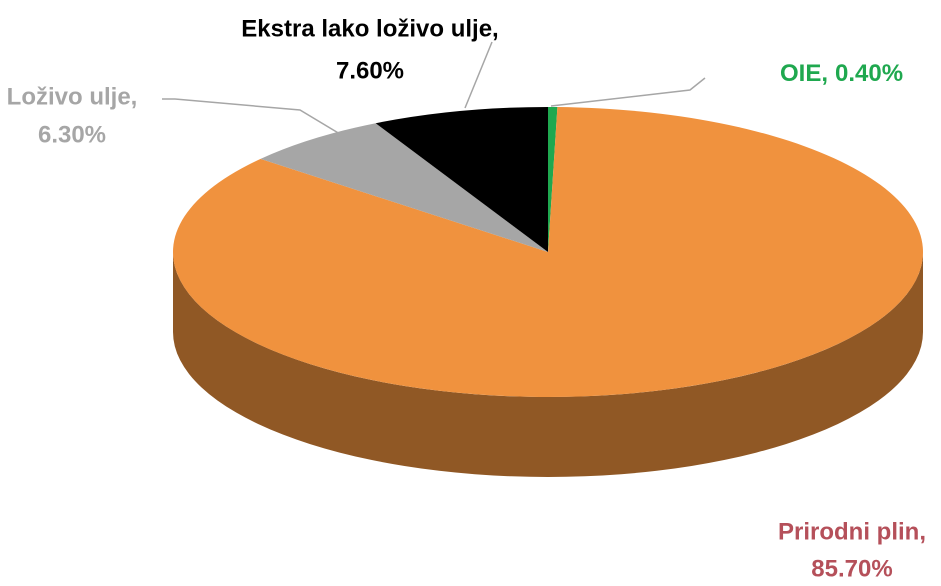 The height and width of the screenshot is (586, 941). What do you see at coordinates (72, 96) in the screenshot?
I see `category-label: Loživo ulje,` at bounding box center [72, 96].